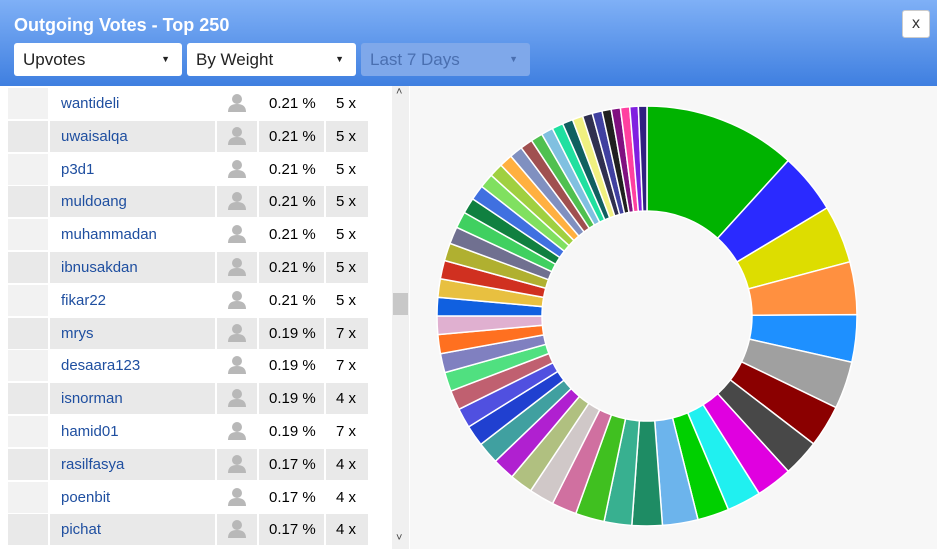 The width and height of the screenshot is (937, 556). What do you see at coordinates (132, 169) in the screenshot?
I see `username: p3d1` at bounding box center [132, 169].